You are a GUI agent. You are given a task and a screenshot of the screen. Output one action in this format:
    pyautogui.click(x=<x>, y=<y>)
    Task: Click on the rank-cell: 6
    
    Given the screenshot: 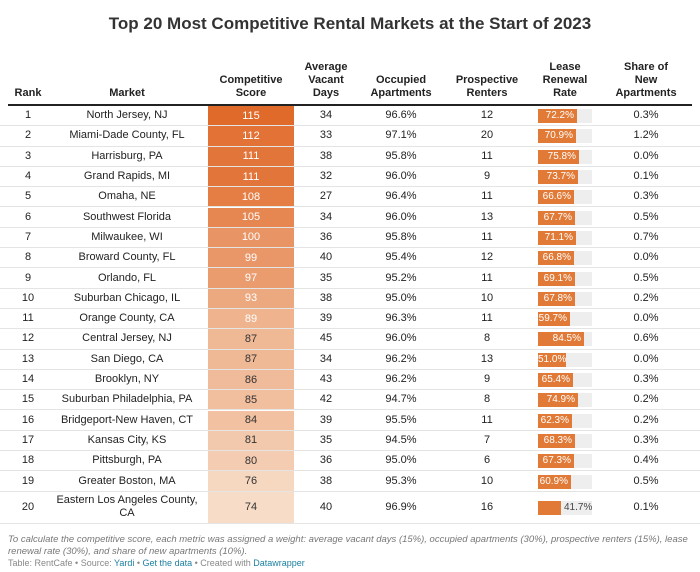 What is the action you would take?
    pyautogui.click(x=28, y=216)
    